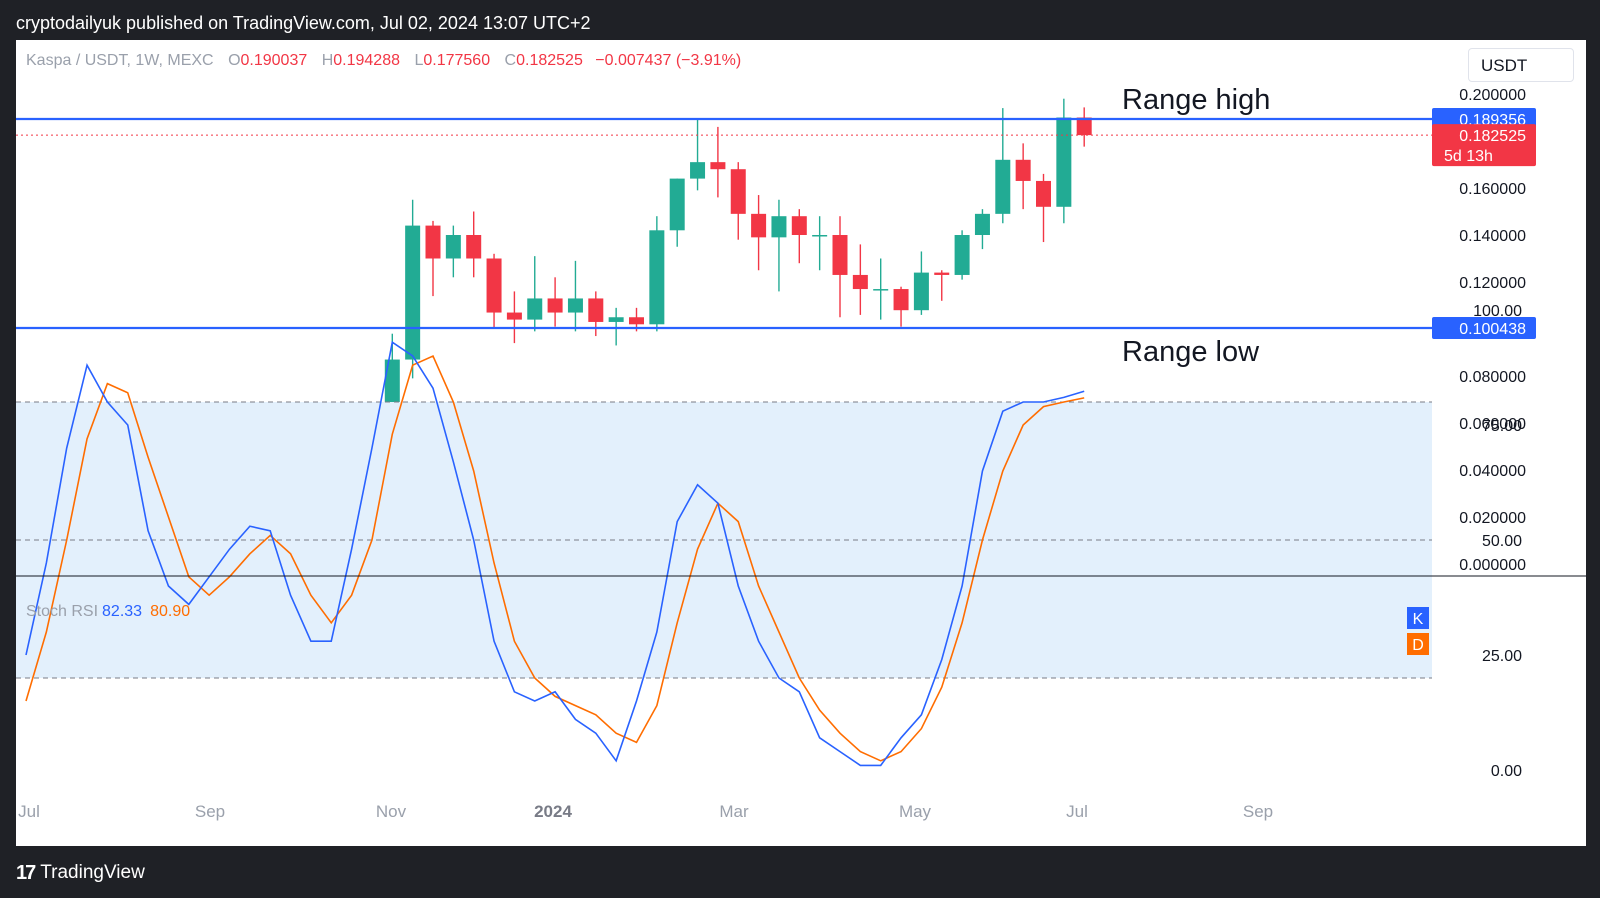 This screenshot has height=898, width=1600. I want to click on footer: 17 TradingView, so click(80, 873).